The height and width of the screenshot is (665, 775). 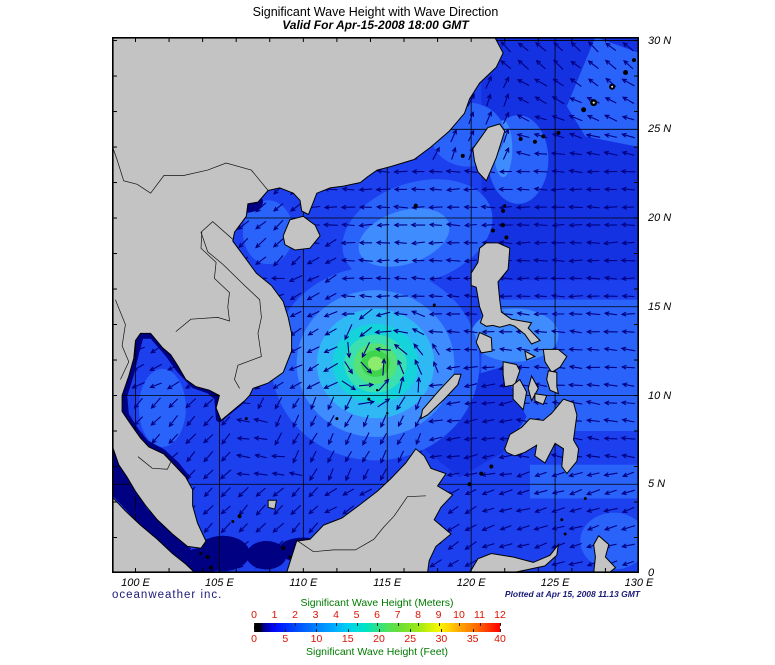 What do you see at coordinates (254, 639) in the screenshot?
I see `feet-tick: 0` at bounding box center [254, 639].